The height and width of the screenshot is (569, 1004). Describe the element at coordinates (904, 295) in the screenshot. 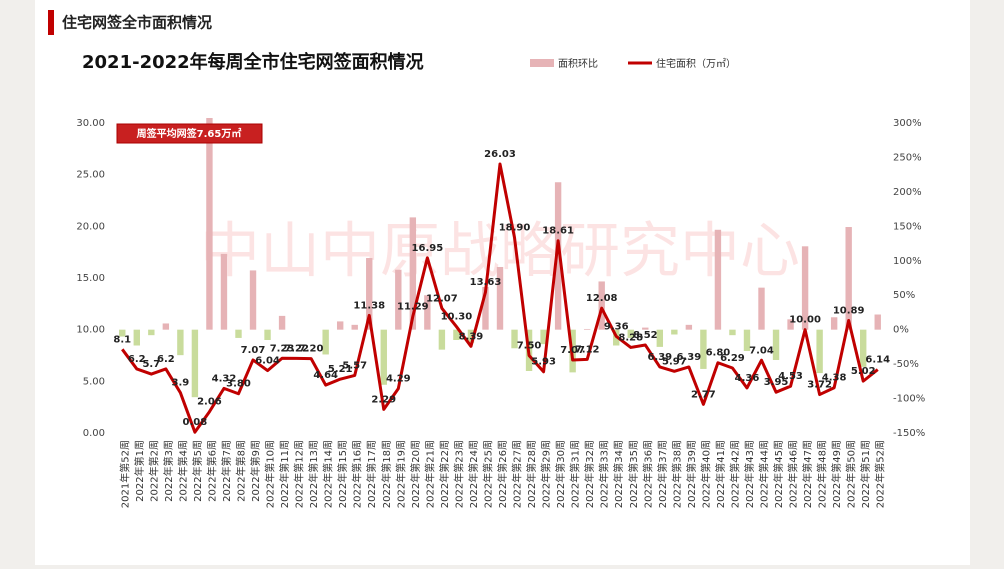

I see `y2-tick-label: 50%` at that location.